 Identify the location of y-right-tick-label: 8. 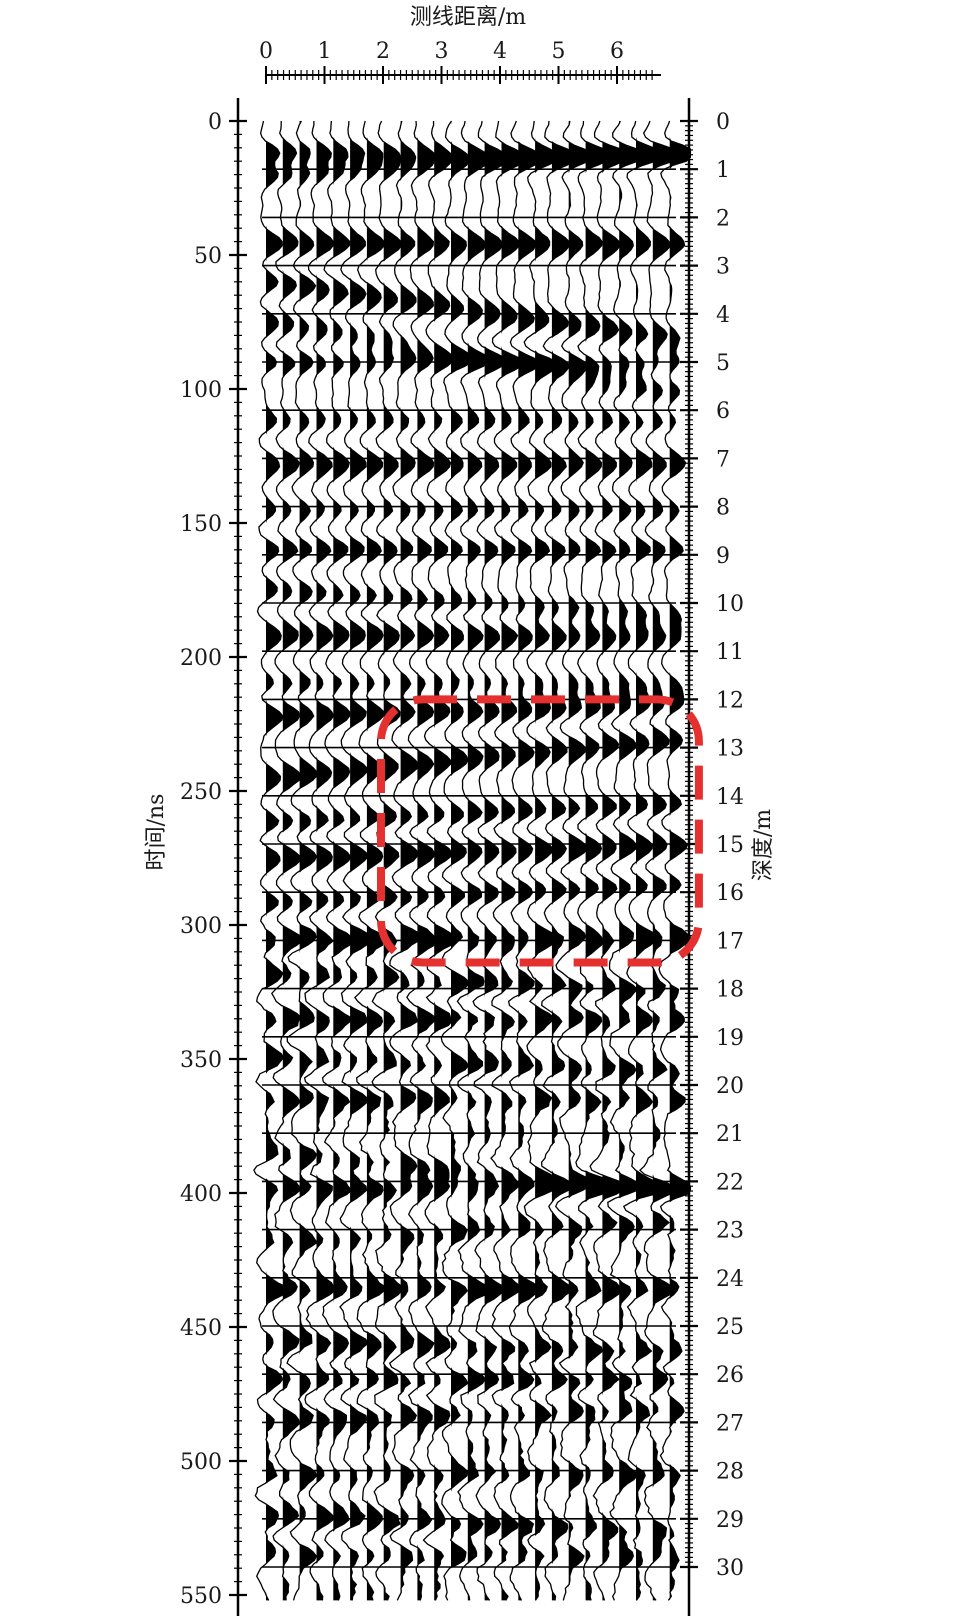
(723, 508).